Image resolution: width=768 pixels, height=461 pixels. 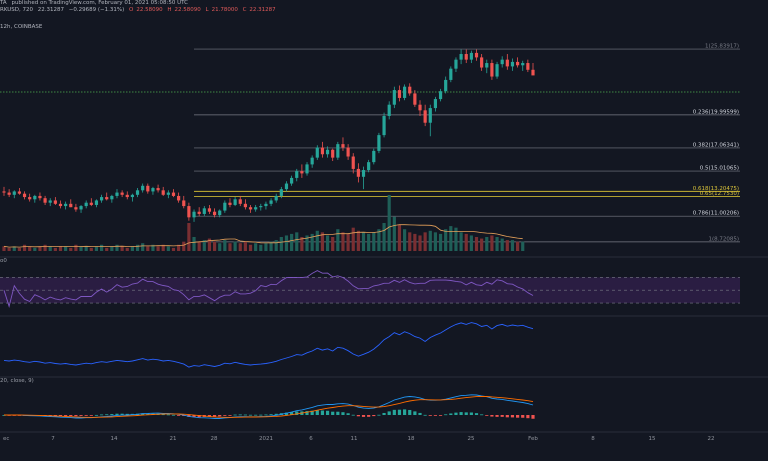 I want to click on last-price: 22.31287, so click(x=51, y=10).